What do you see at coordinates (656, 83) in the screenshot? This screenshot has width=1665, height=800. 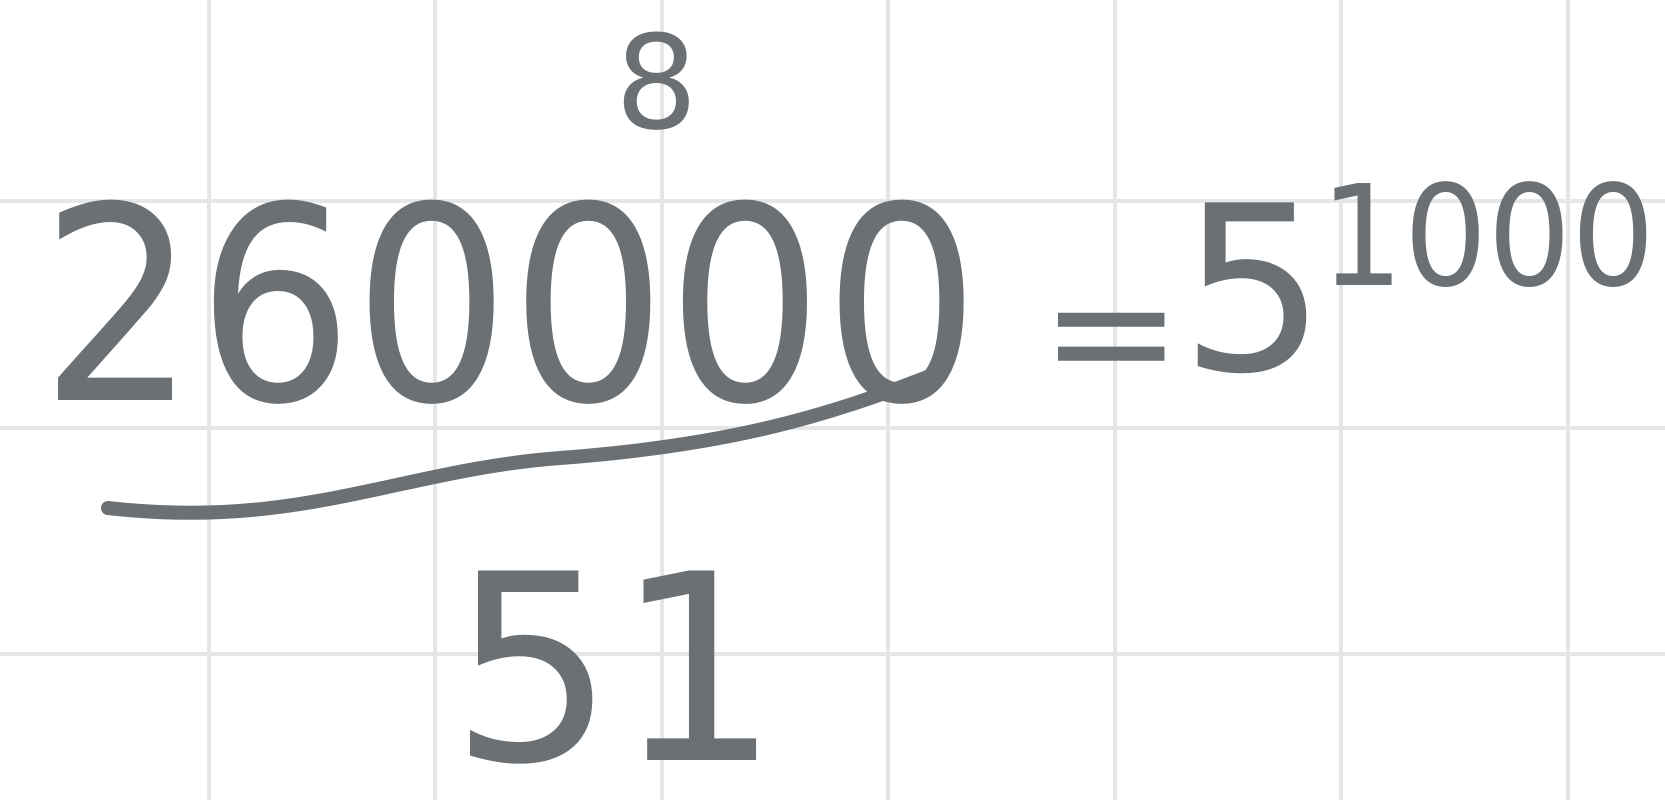 I see `superscript: 8` at bounding box center [656, 83].